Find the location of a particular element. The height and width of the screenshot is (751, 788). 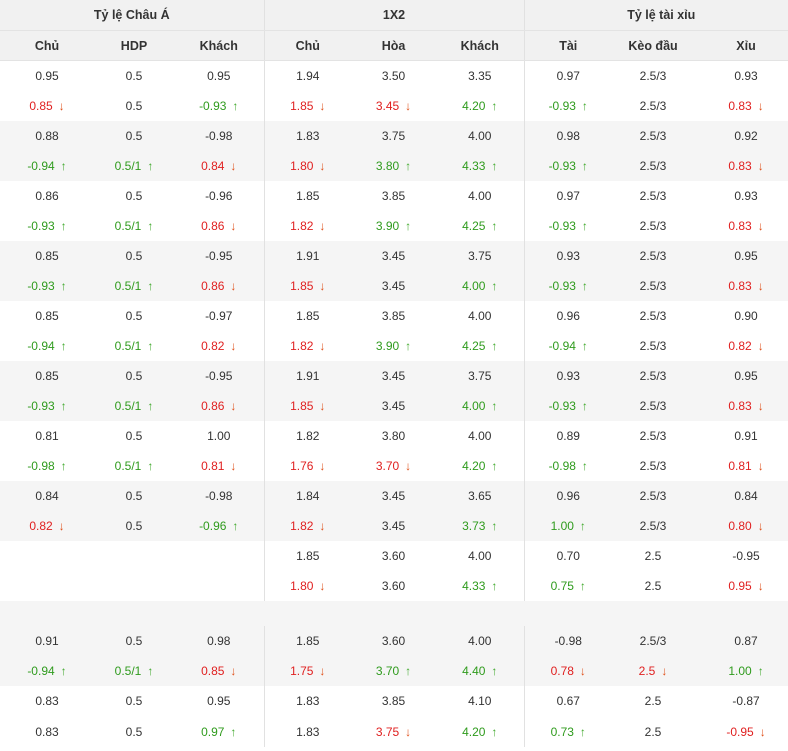

odds-cell: -0.98 is located at coordinates (47, 466).